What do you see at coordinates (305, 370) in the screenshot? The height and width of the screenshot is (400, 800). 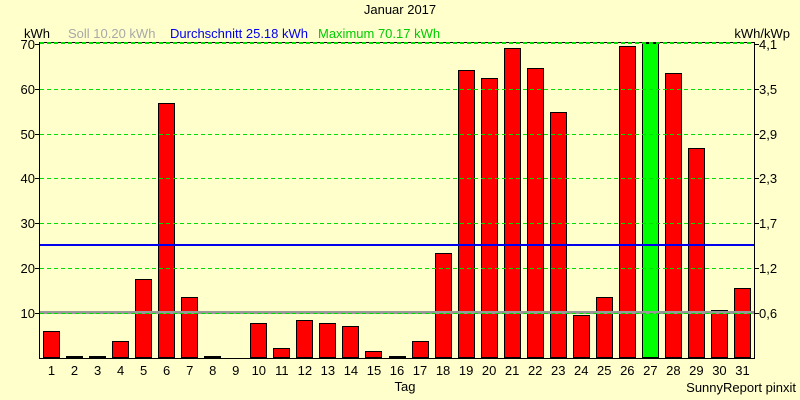 I see `x-tick-day-12: 12` at bounding box center [305, 370].